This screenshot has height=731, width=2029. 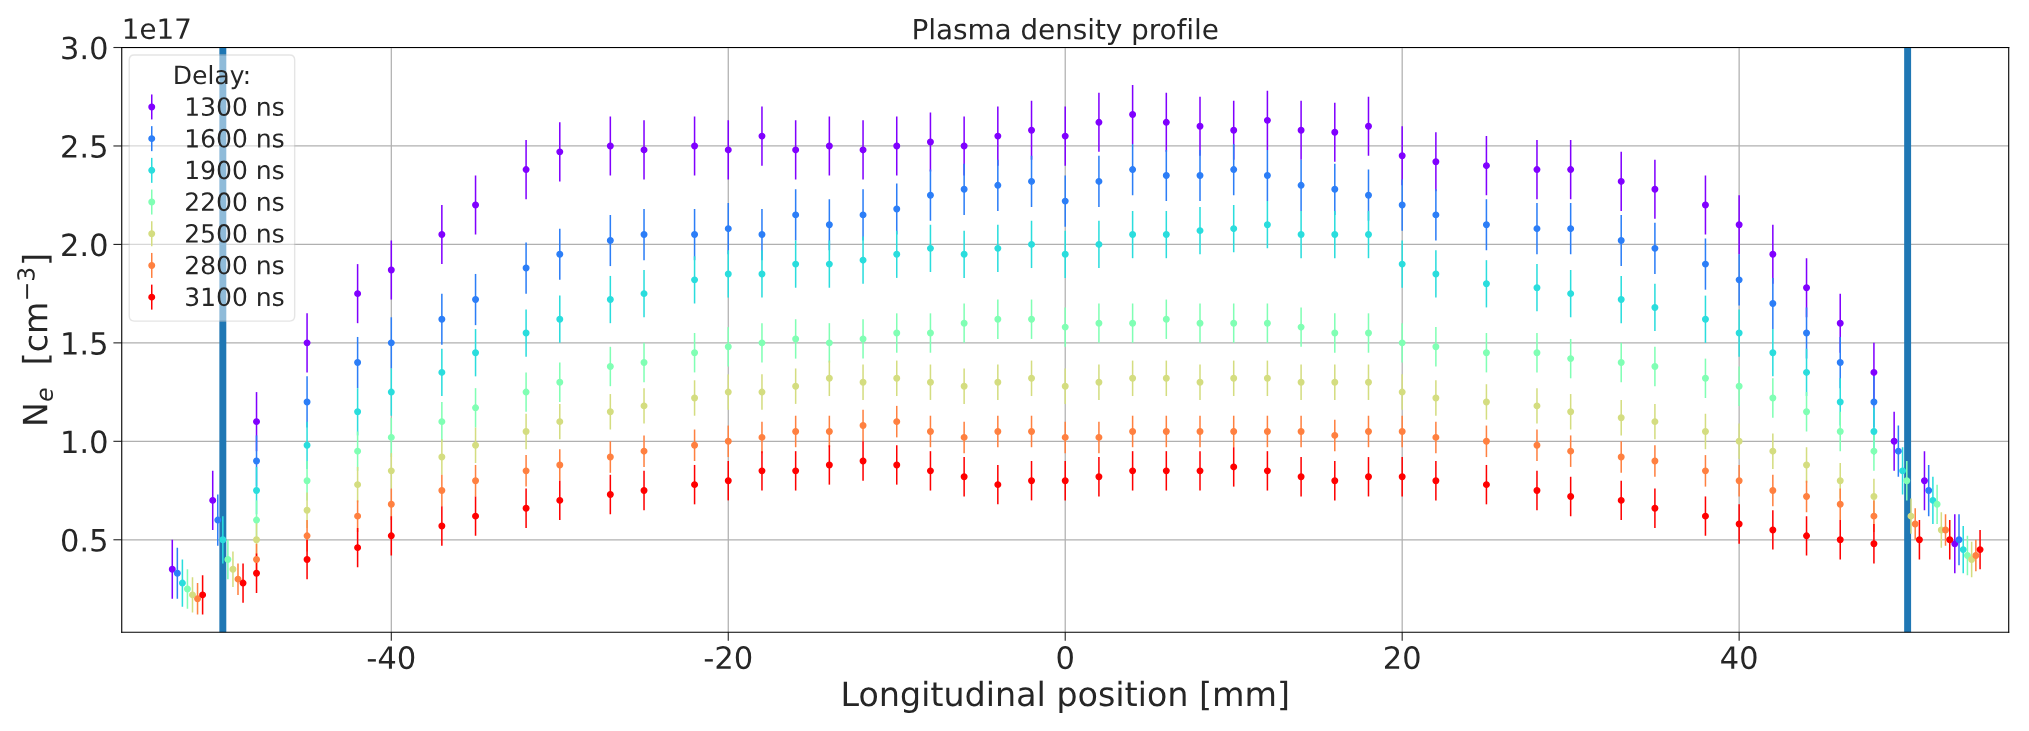 What do you see at coordinates (1066, 31) in the screenshot?
I see `chart-title: Plasma density profile` at bounding box center [1066, 31].